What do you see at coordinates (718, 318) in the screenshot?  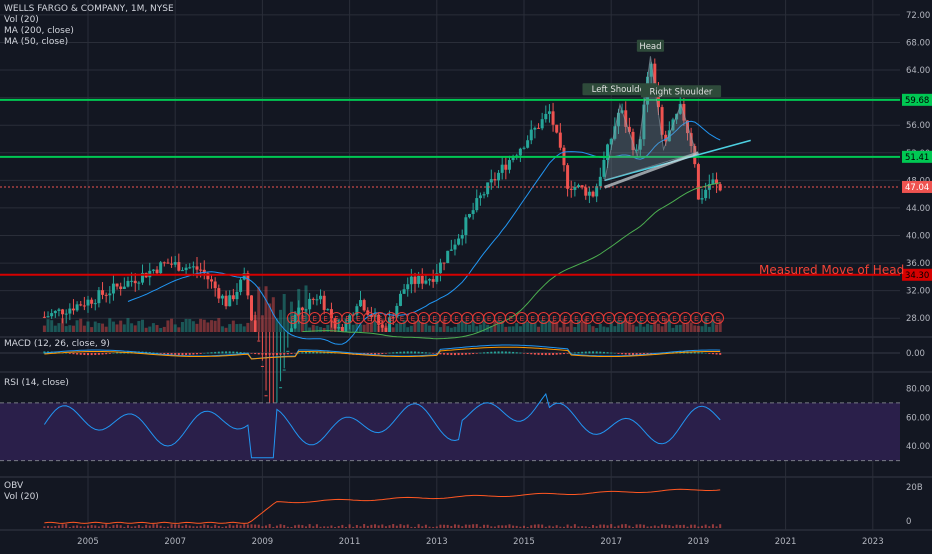 I see `earnings-marker` at bounding box center [718, 318].